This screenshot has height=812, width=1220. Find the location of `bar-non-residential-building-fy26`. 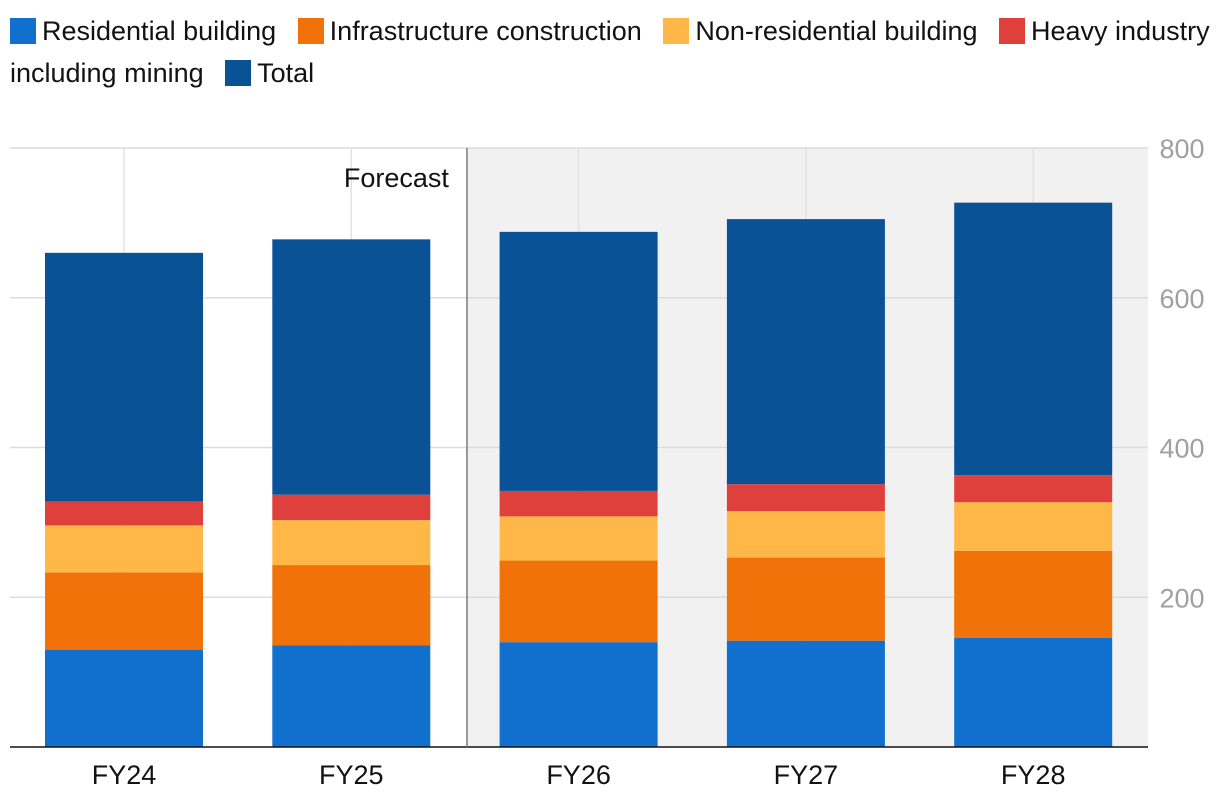

bar-non-residential-building-fy26 is located at coordinates (578, 538).